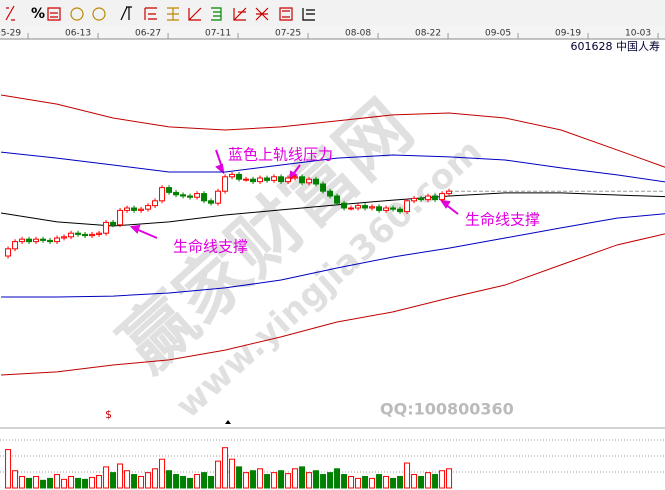 This screenshot has width=665, height=490. What do you see at coordinates (148, 34) in the screenshot?
I see `x-tick-label: 06-27` at bounding box center [148, 34].